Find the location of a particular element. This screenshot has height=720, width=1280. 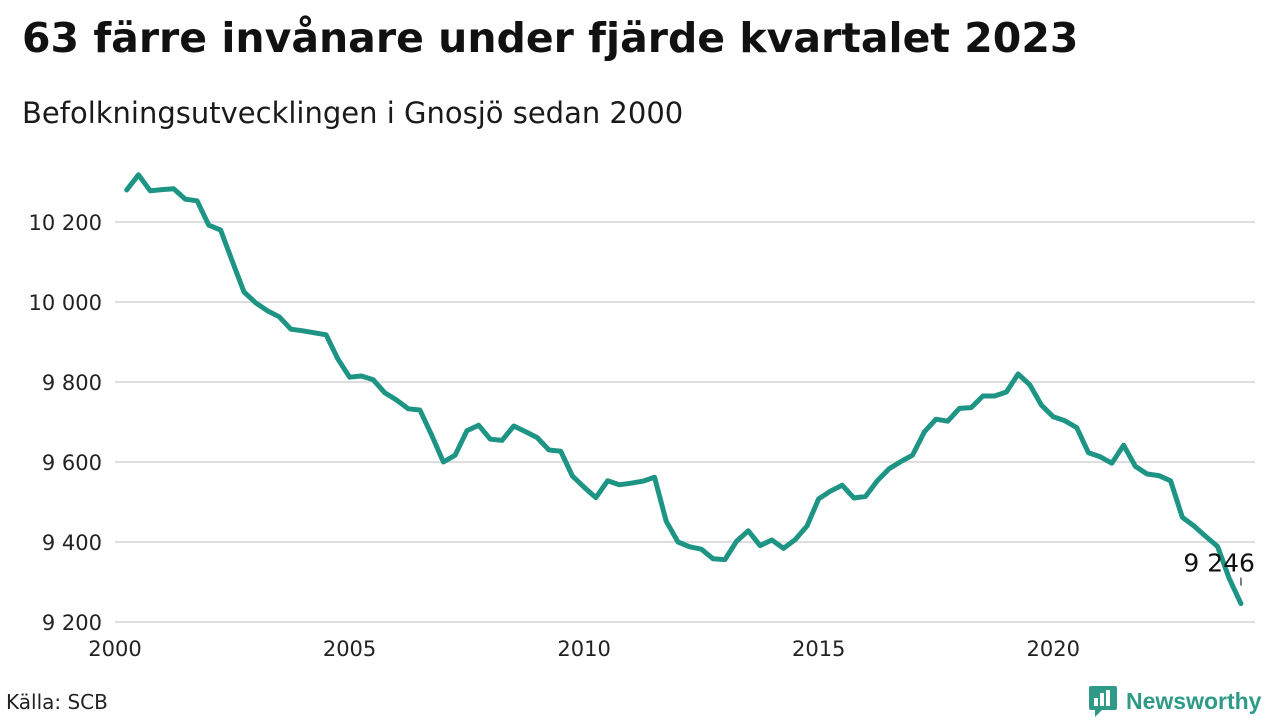

y-tick-label: 9 600 is located at coordinates (72, 463).